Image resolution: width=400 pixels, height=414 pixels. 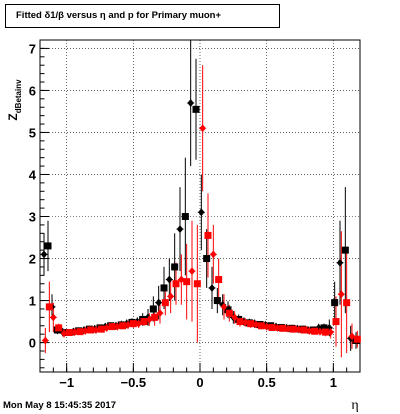 I want to click on x-tick-label: −0.5, so click(x=133, y=382).